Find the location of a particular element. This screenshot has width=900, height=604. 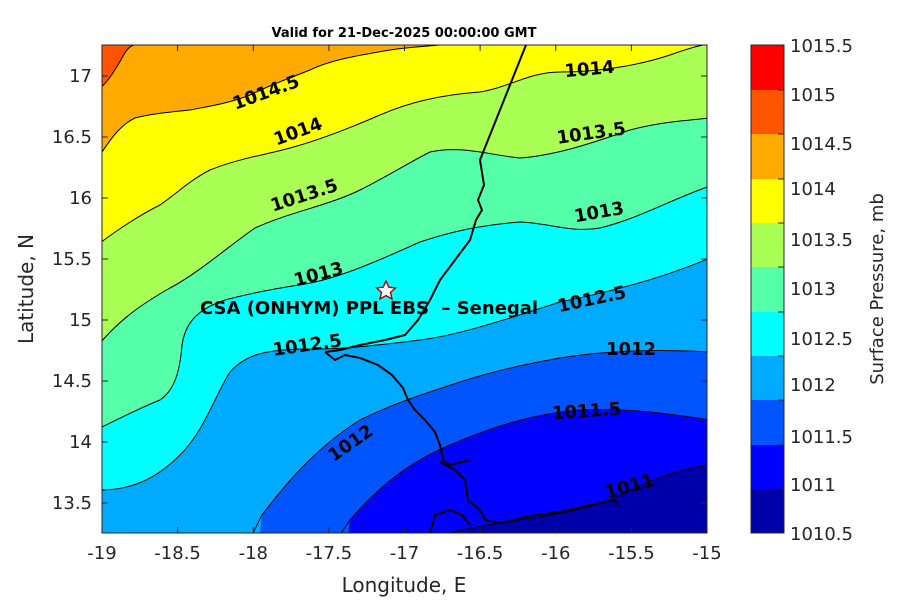

colorbar-tick-label: 1015 is located at coordinates (813, 95).